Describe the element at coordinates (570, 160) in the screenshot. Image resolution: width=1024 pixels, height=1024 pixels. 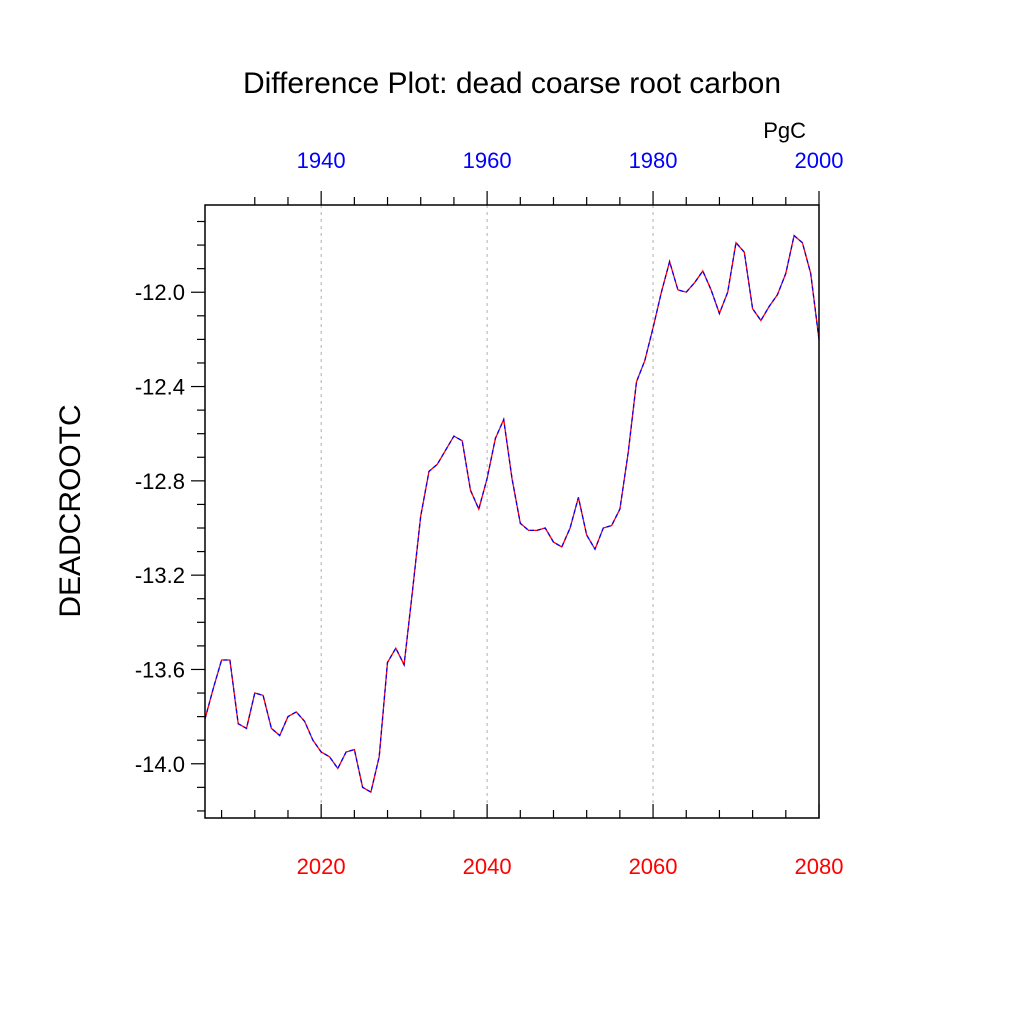
I see `x-tick-labels-top: 1940 1960 1980 2000` at that location.